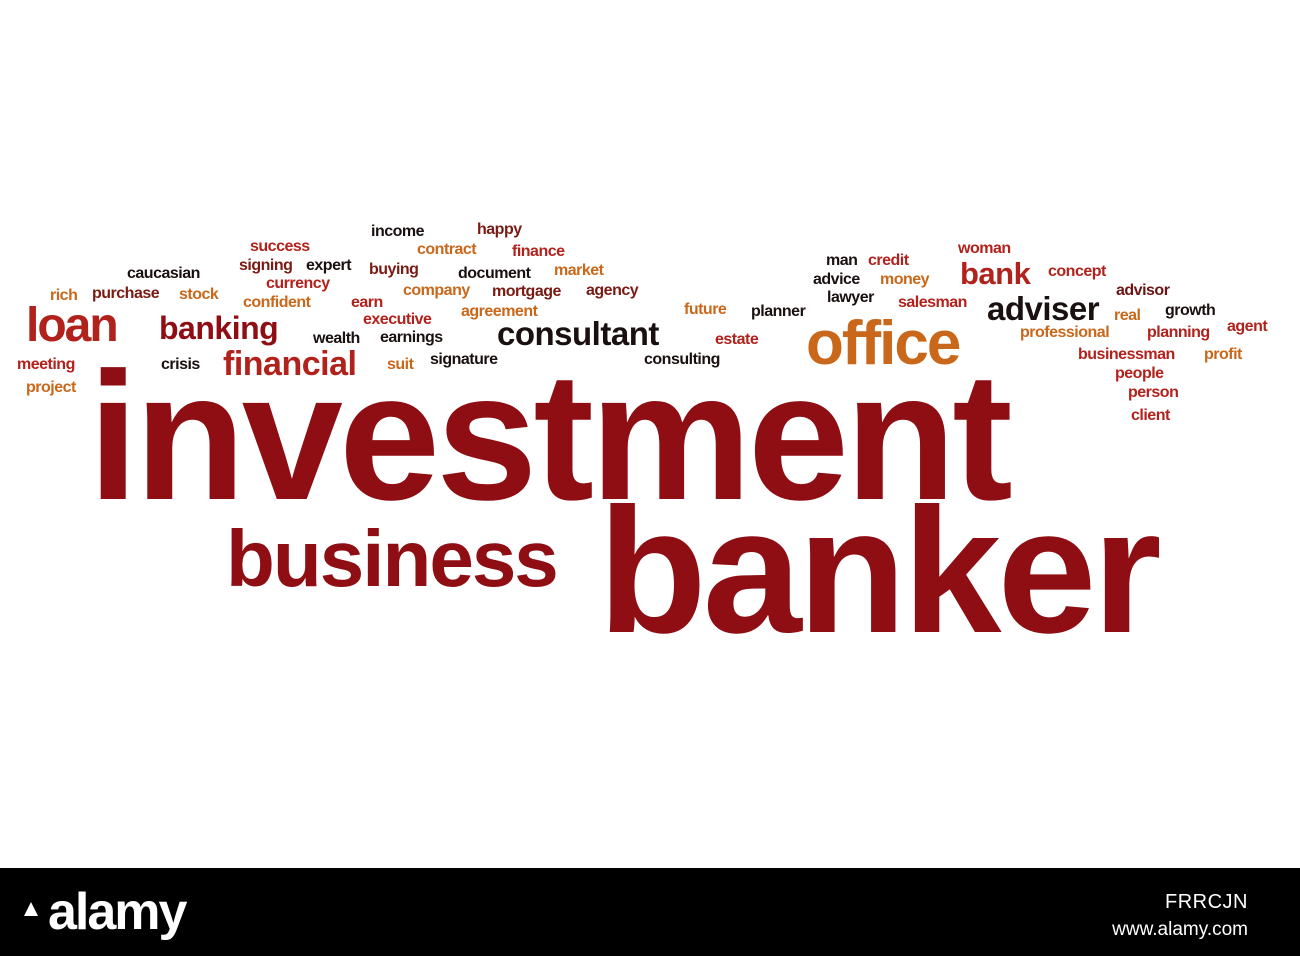 The image size is (1300, 956). I want to click on word-happy: happy, so click(499, 229).